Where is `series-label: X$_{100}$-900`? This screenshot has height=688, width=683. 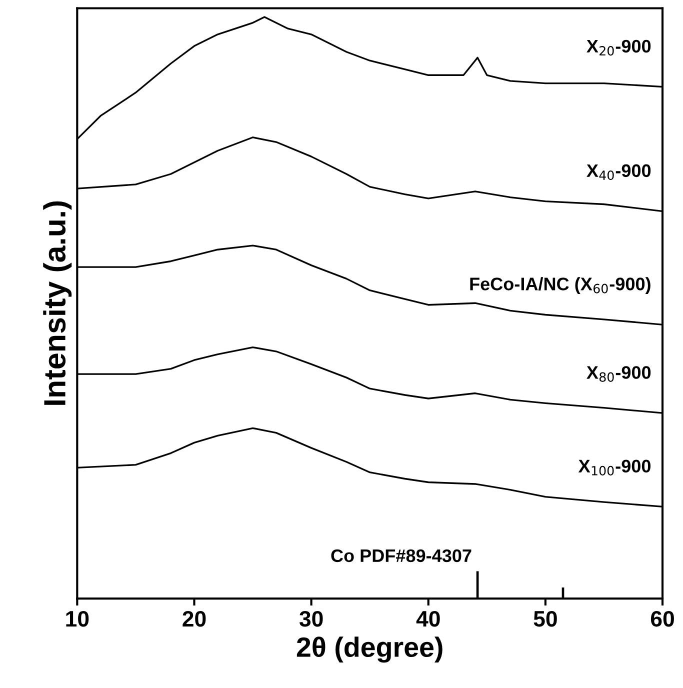 series-label: X$_{100}$-900 is located at coordinates (614, 468).